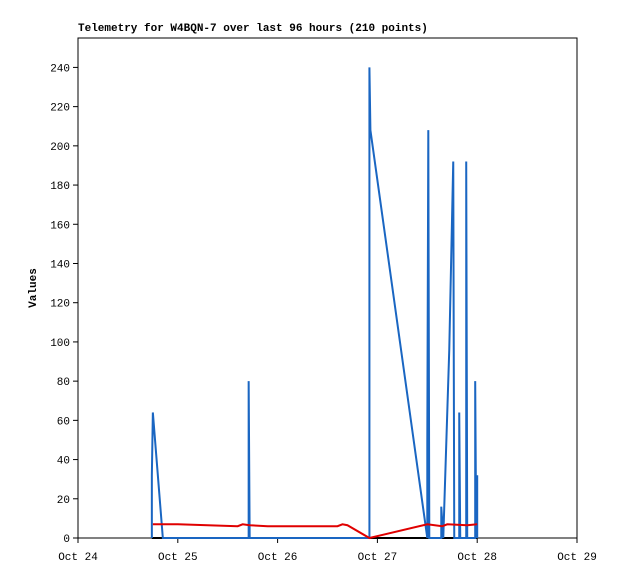 The height and width of the screenshot is (579, 618). I want to click on y-tick-label: 120, so click(60, 305).